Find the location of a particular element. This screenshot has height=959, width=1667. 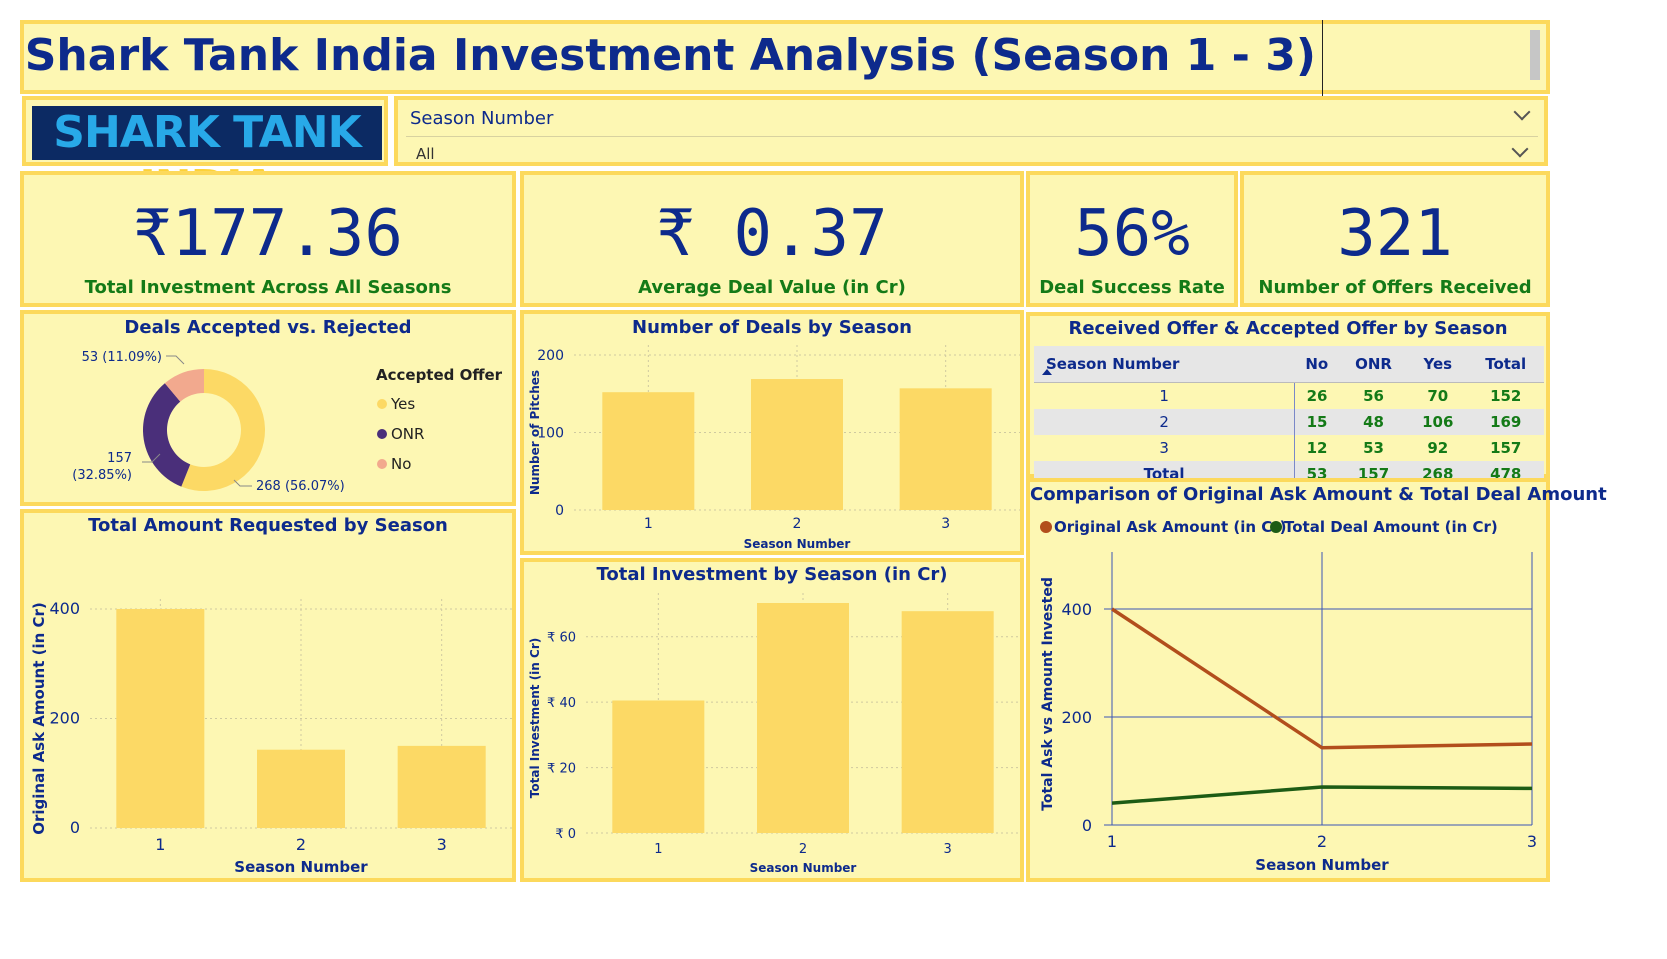

kpi-card-offers-received: 321 Number of Offers Received is located at coordinates (1395, 239).